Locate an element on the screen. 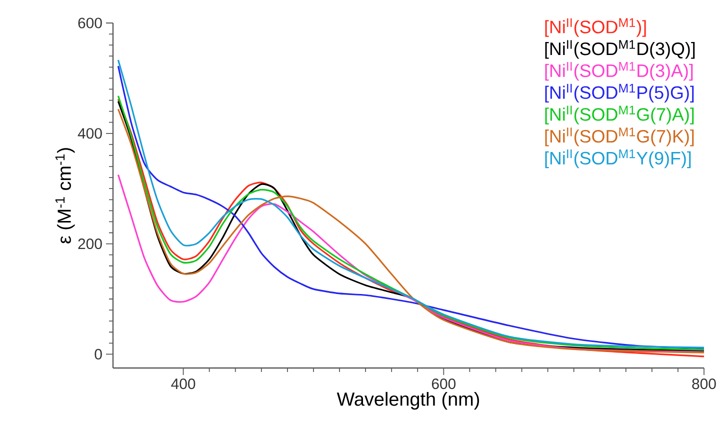  y-tick-label: 600 is located at coordinates (90, 23).